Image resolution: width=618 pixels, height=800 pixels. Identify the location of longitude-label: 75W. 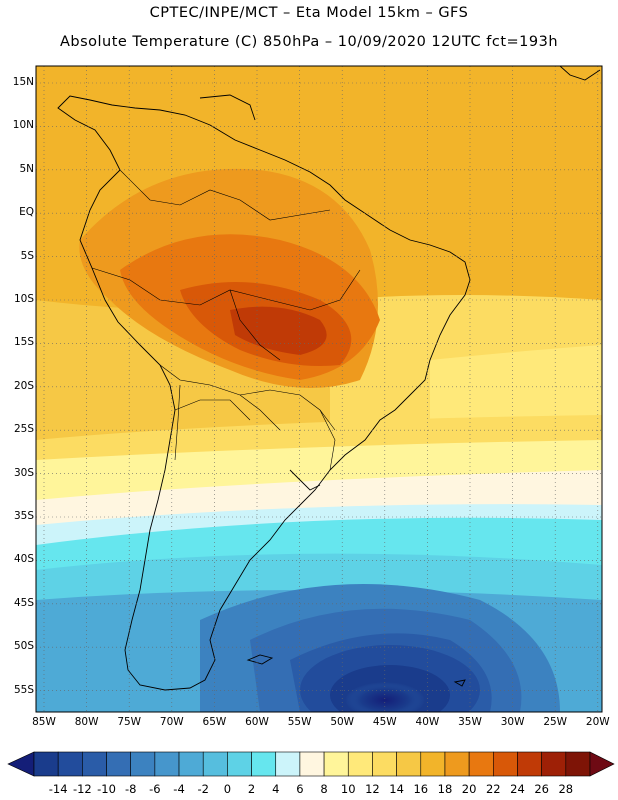
(129, 722).